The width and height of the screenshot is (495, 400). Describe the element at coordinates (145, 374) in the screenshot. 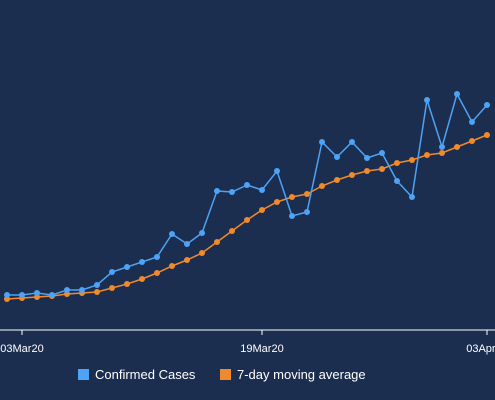

I see `legend-label: Confirmed Cases` at that location.